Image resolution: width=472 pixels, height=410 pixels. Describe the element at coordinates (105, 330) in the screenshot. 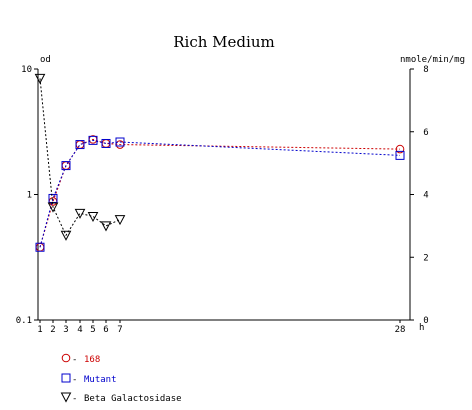

I see `x-tick-label: 6` at that location.